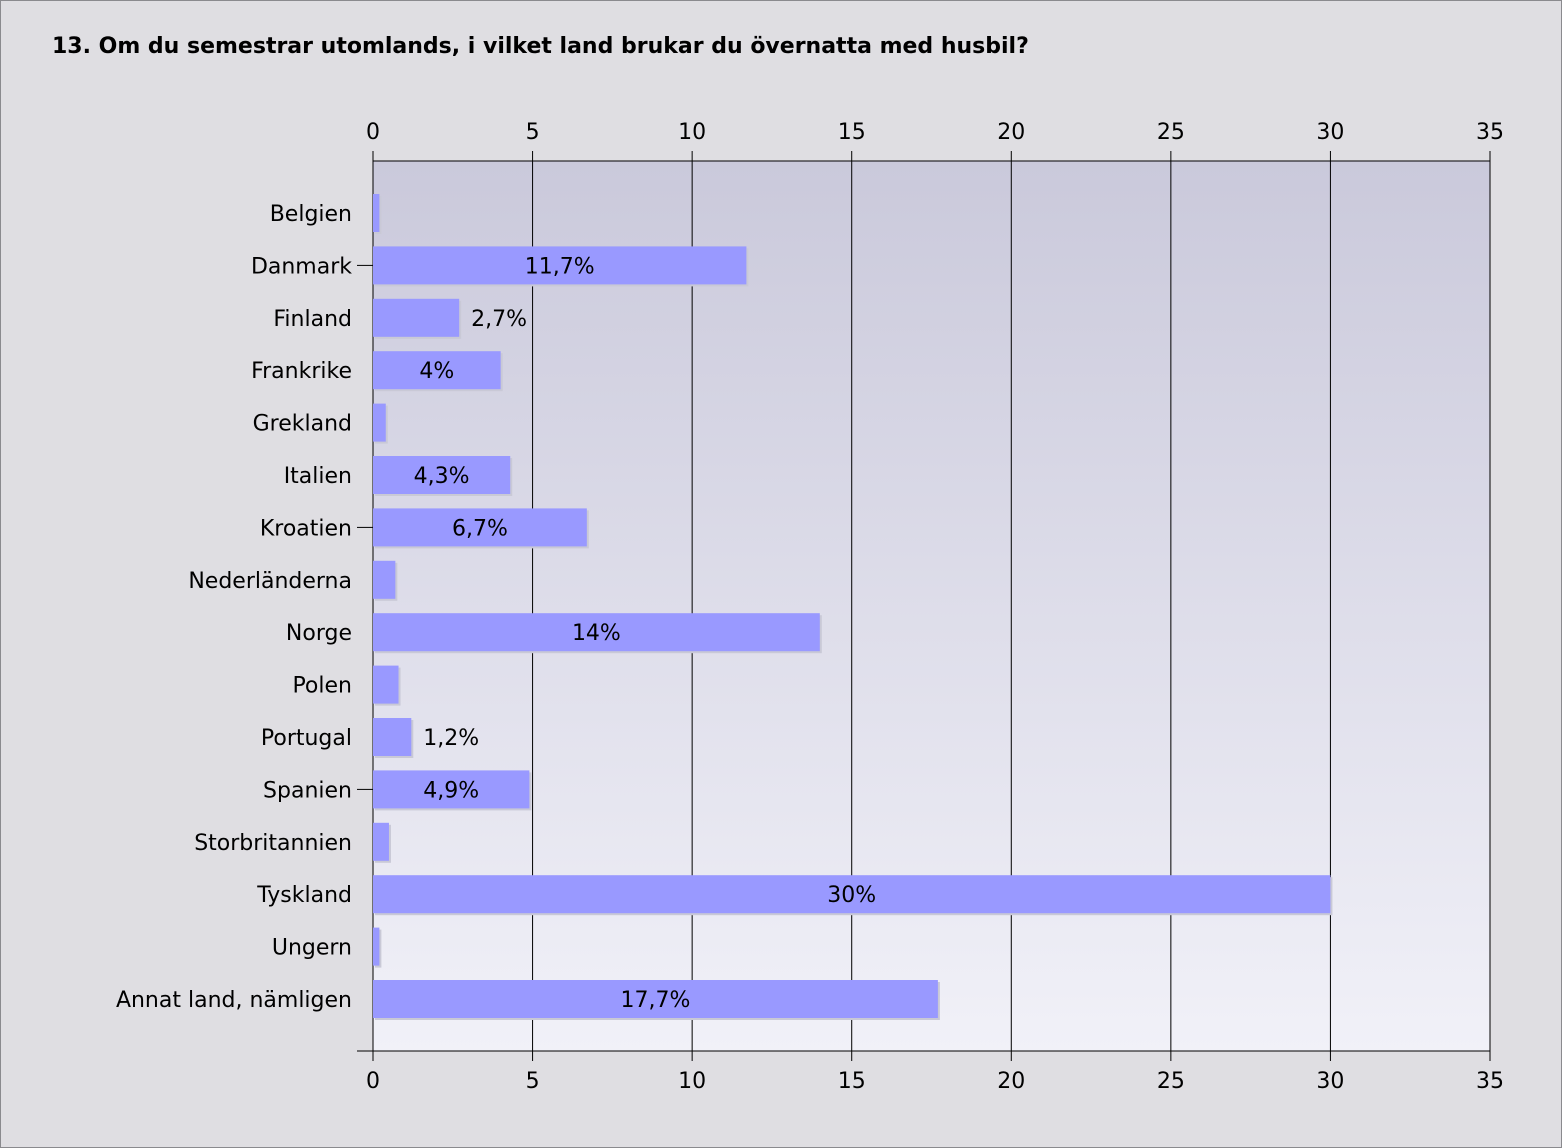  Describe the element at coordinates (692, 1081) in the screenshot. I see `bottom-tick-label: 10` at that location.